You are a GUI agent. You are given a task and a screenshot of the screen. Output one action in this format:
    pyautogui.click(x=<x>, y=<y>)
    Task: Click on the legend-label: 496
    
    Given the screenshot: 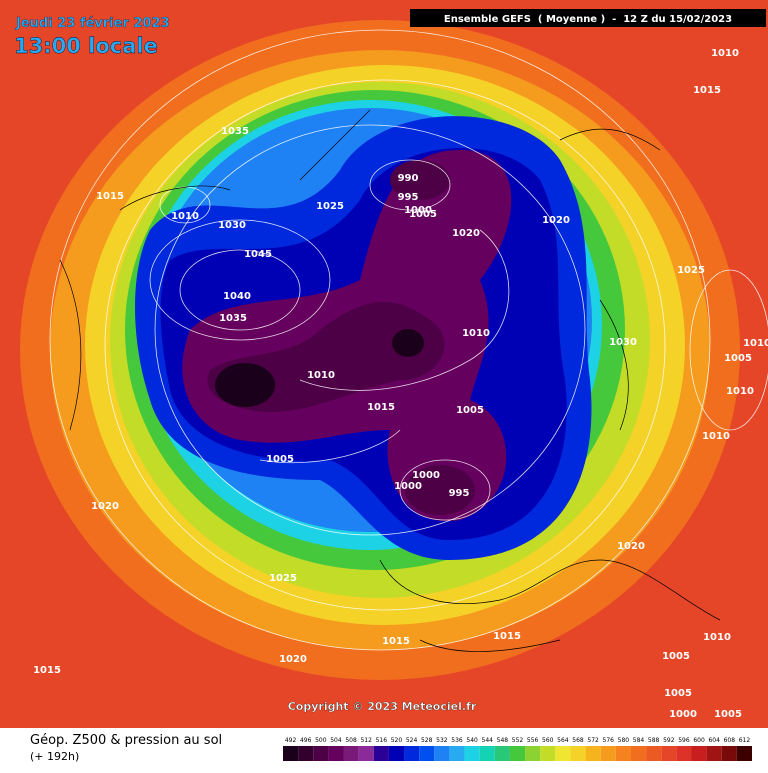 What is the action you would take?
    pyautogui.click(x=306, y=740)
    